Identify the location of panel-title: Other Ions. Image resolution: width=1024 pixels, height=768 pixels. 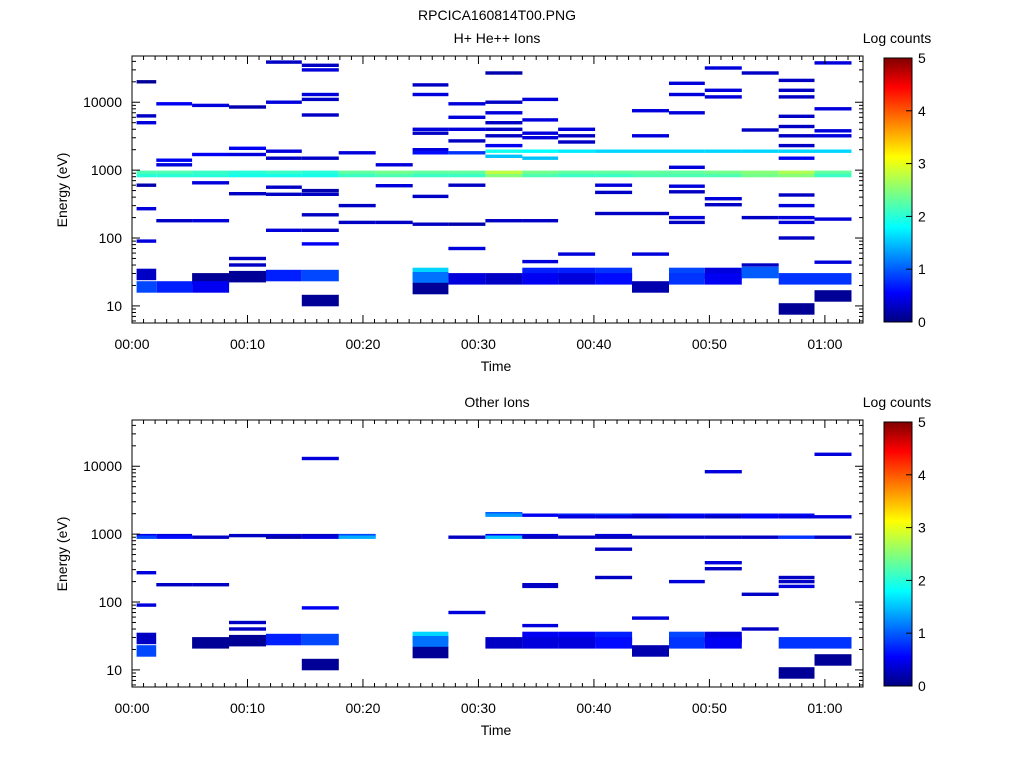
(496, 402).